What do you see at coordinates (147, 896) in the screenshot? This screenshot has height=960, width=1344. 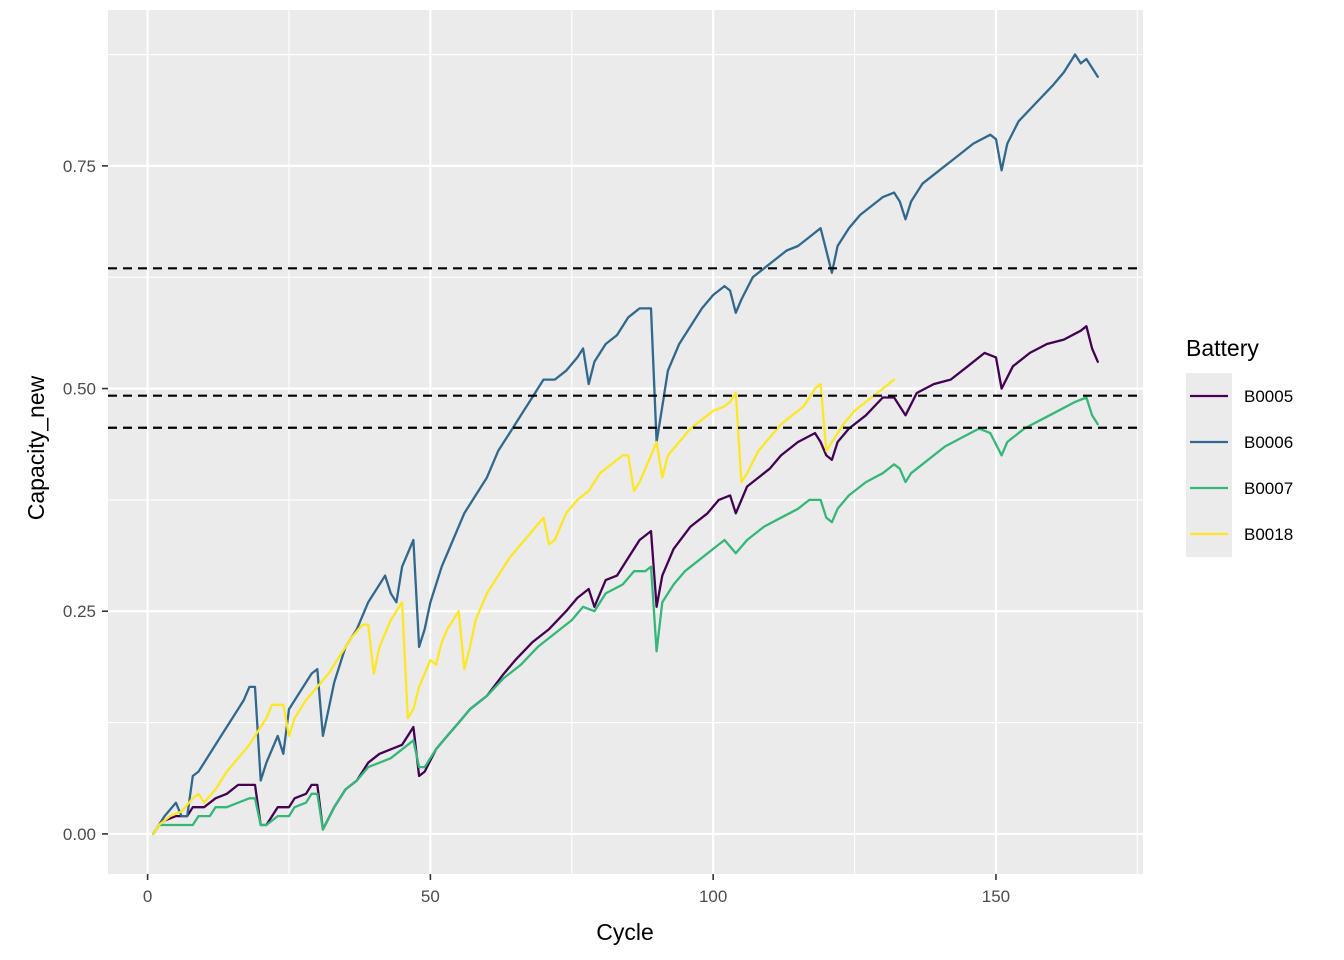 I see `x-tick-label: 0` at bounding box center [147, 896].